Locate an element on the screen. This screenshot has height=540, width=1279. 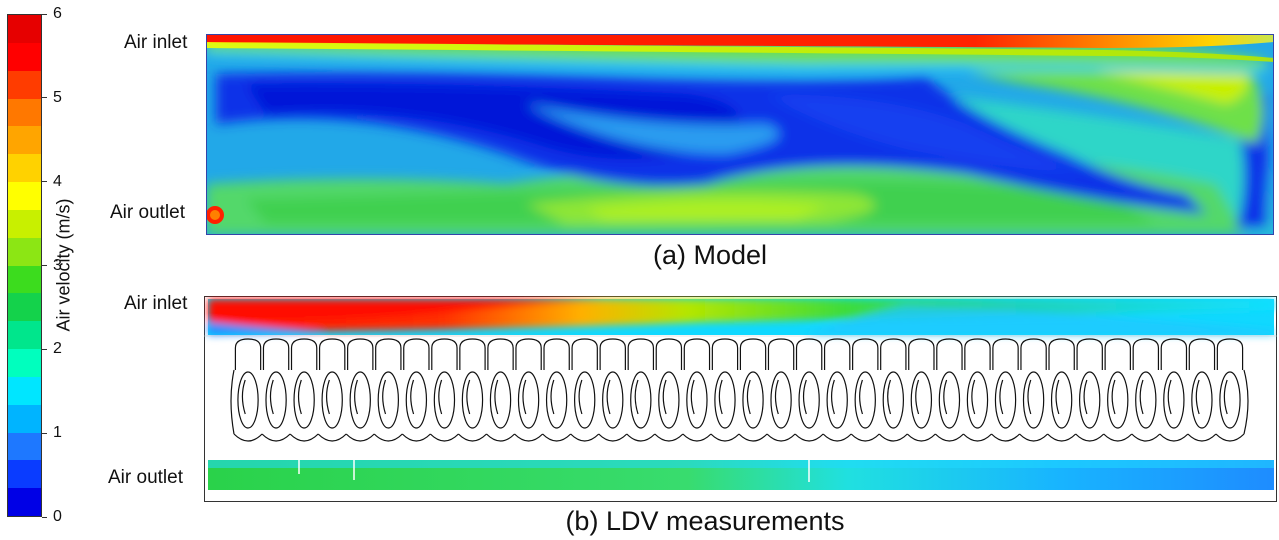
ldv-outlet-label: Air outlet is located at coordinates (145, 477).